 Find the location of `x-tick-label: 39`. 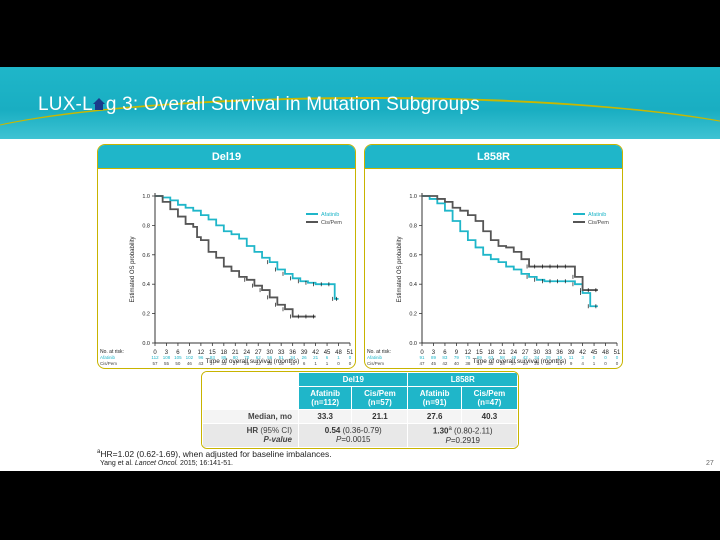

x-tick-label: 39 is located at coordinates (304, 353).